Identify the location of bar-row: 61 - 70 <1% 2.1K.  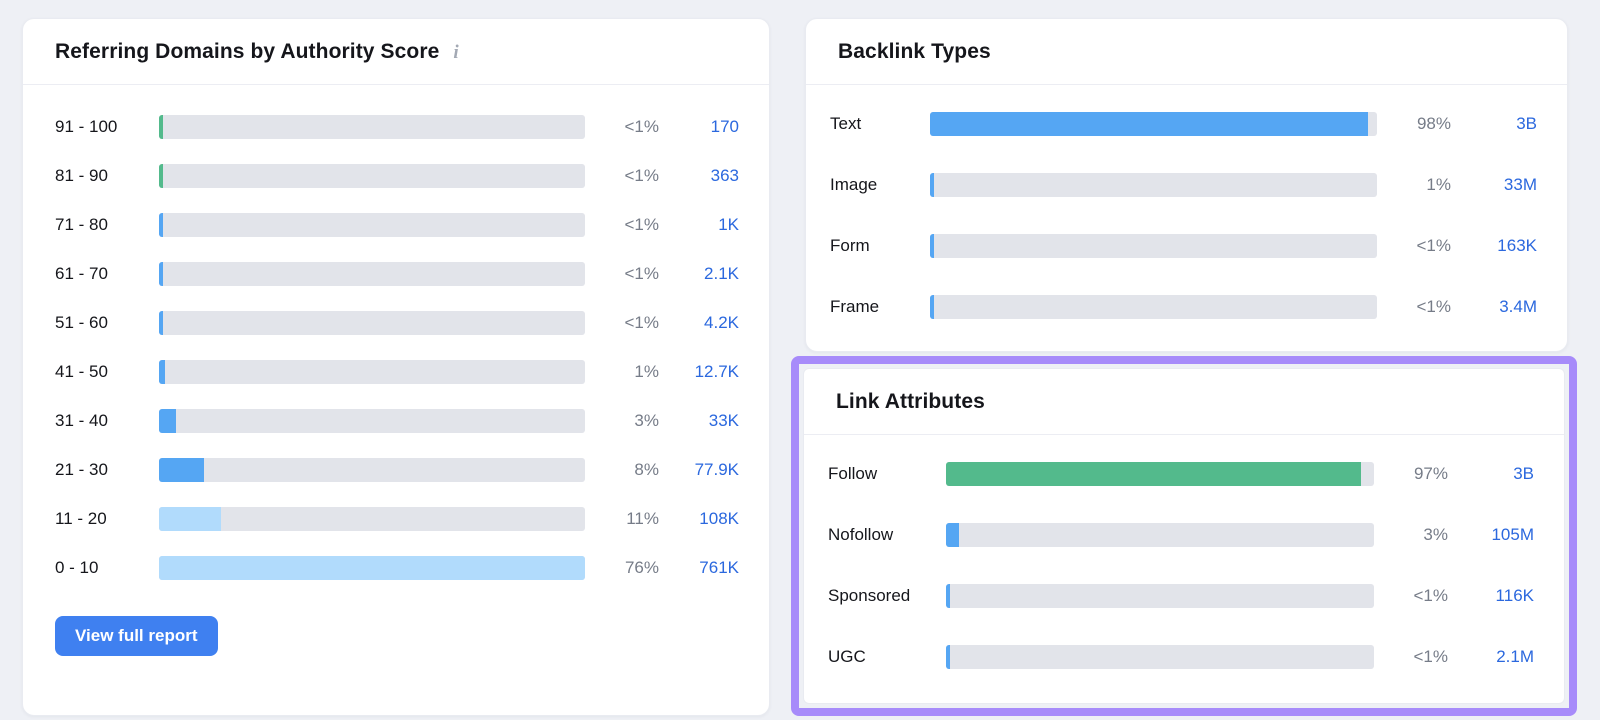
(397, 273).